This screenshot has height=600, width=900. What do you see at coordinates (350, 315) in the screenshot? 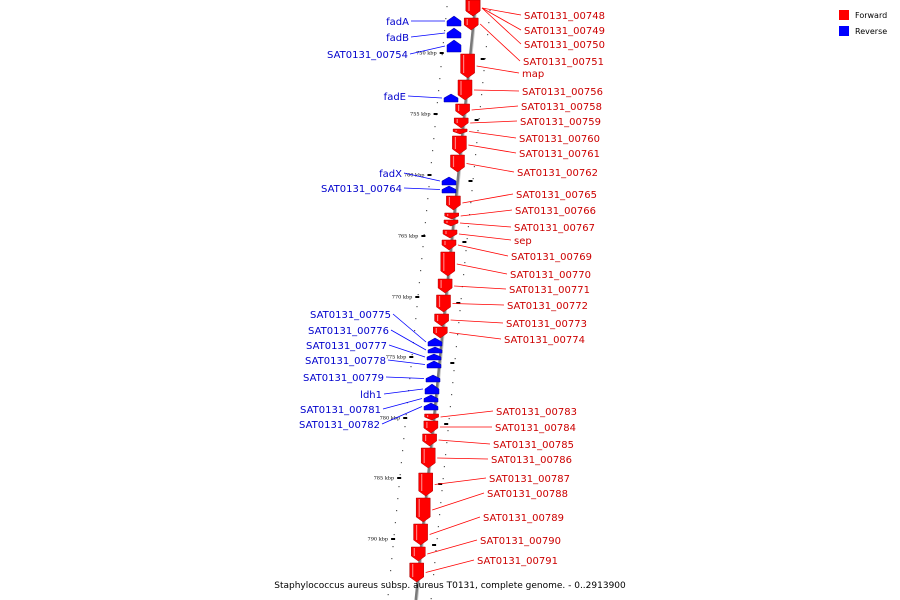
I see `reverse-gene-label-sat0131-00775: SAT0131_00775` at bounding box center [350, 315].